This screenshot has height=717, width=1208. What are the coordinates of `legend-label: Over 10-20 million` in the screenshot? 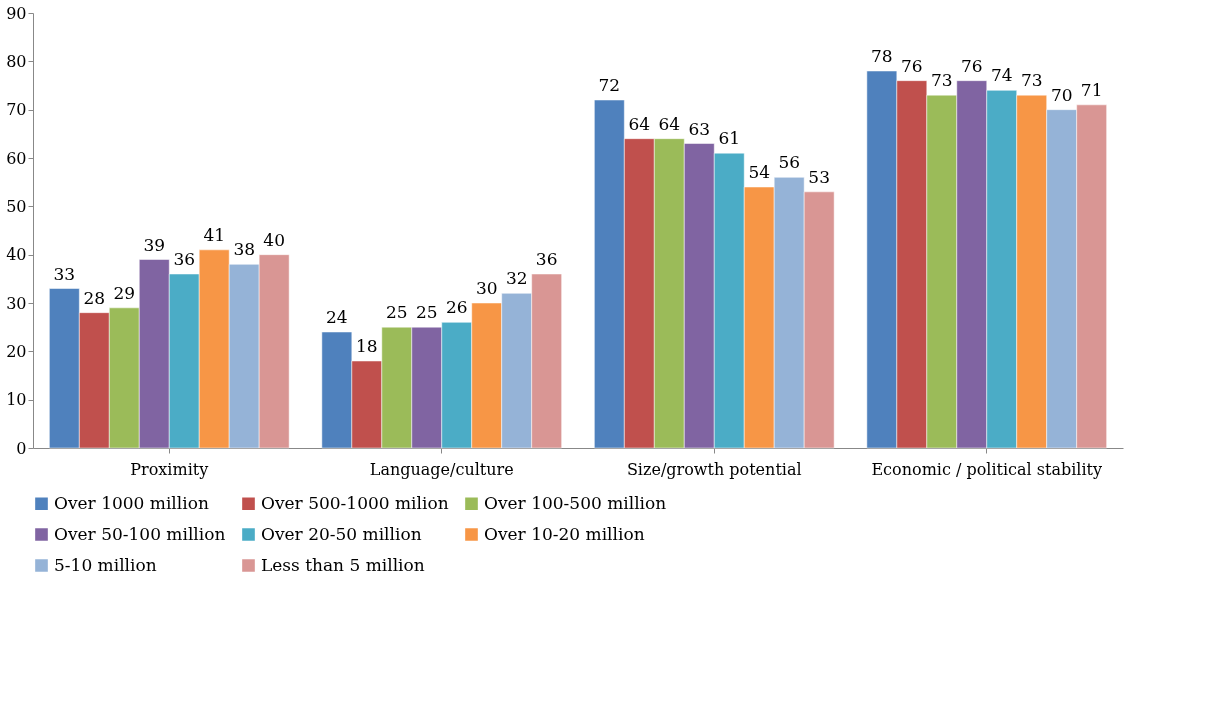 It's located at (564, 533).